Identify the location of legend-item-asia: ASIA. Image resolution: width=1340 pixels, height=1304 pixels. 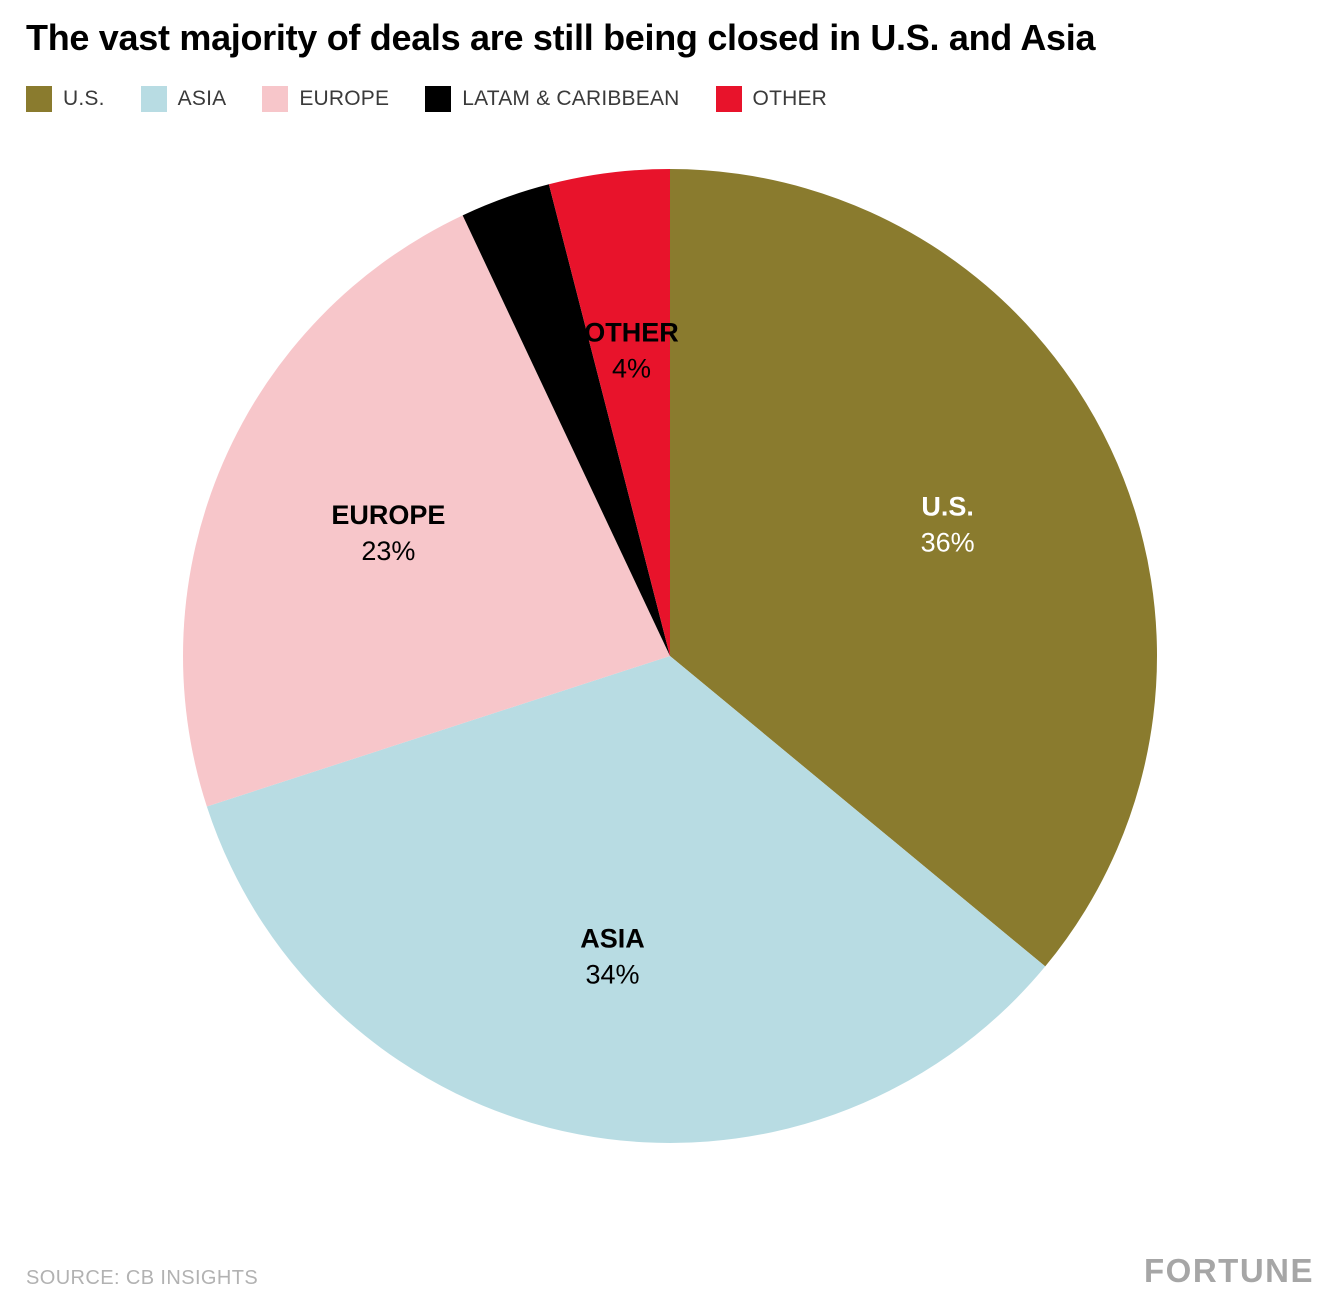
(183, 98).